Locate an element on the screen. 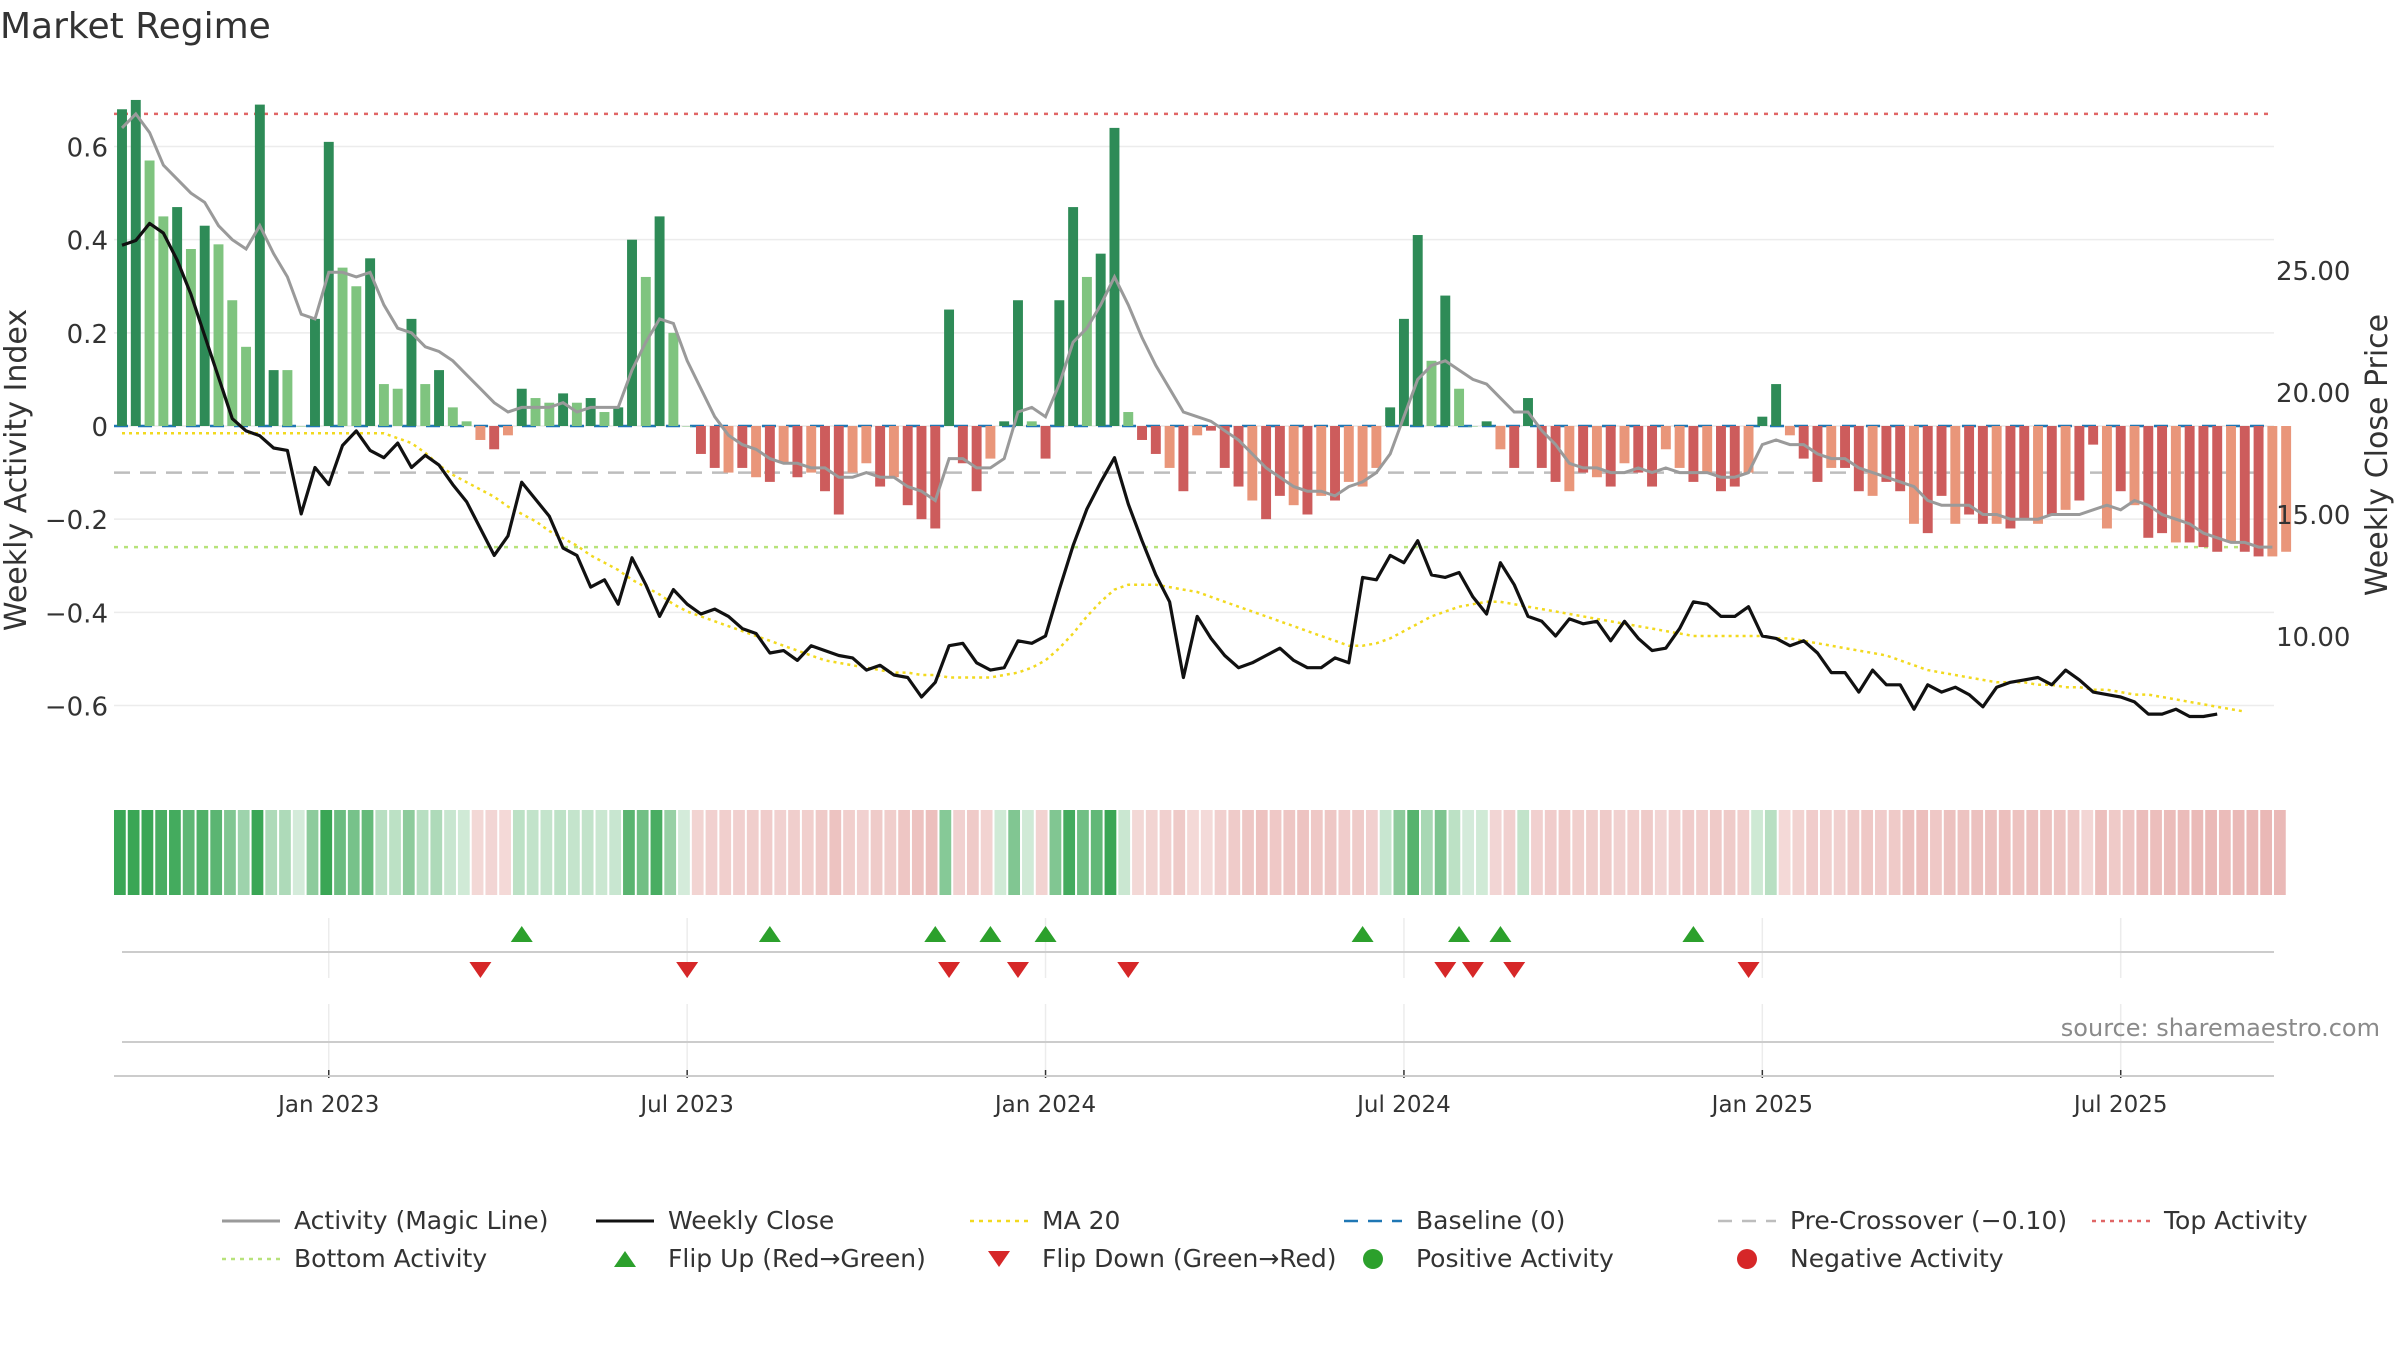 The height and width of the screenshot is (1350, 2400). y-left-tick-label: −0.6 is located at coordinates (76, 707).